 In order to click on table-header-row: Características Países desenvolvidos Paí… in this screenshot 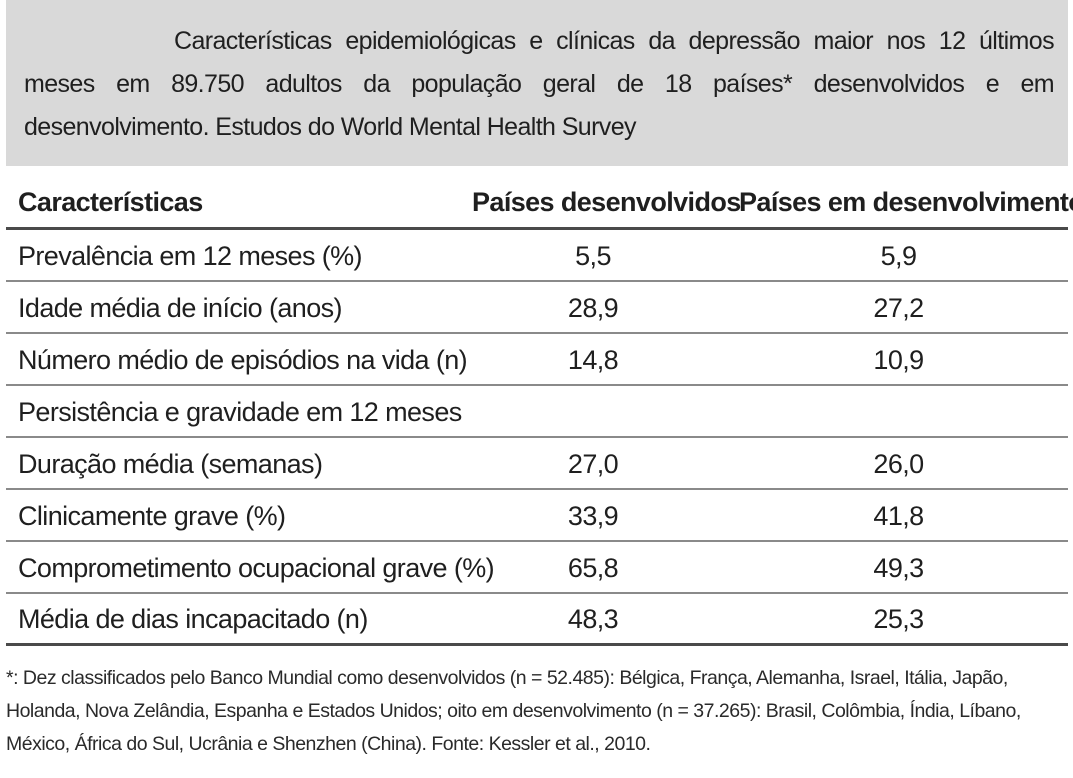, I will do `click(539, 198)`.